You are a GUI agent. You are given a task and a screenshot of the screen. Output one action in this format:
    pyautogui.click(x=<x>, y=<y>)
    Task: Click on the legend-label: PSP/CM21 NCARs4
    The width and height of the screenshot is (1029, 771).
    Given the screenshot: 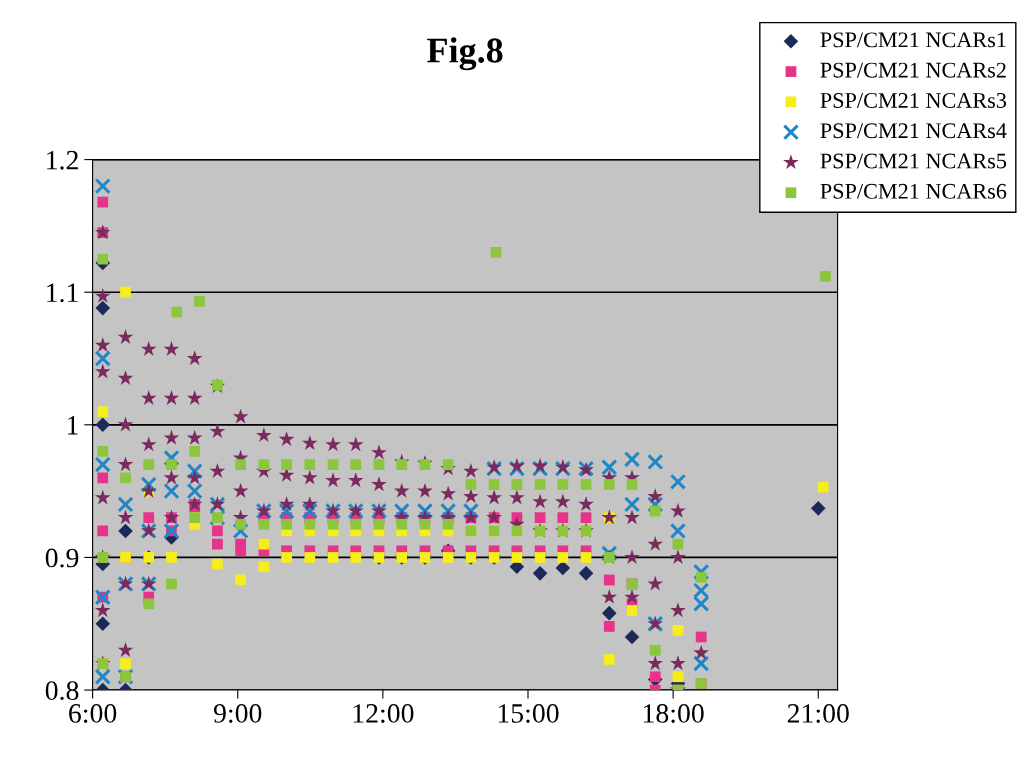 What is the action you would take?
    pyautogui.click(x=913, y=131)
    